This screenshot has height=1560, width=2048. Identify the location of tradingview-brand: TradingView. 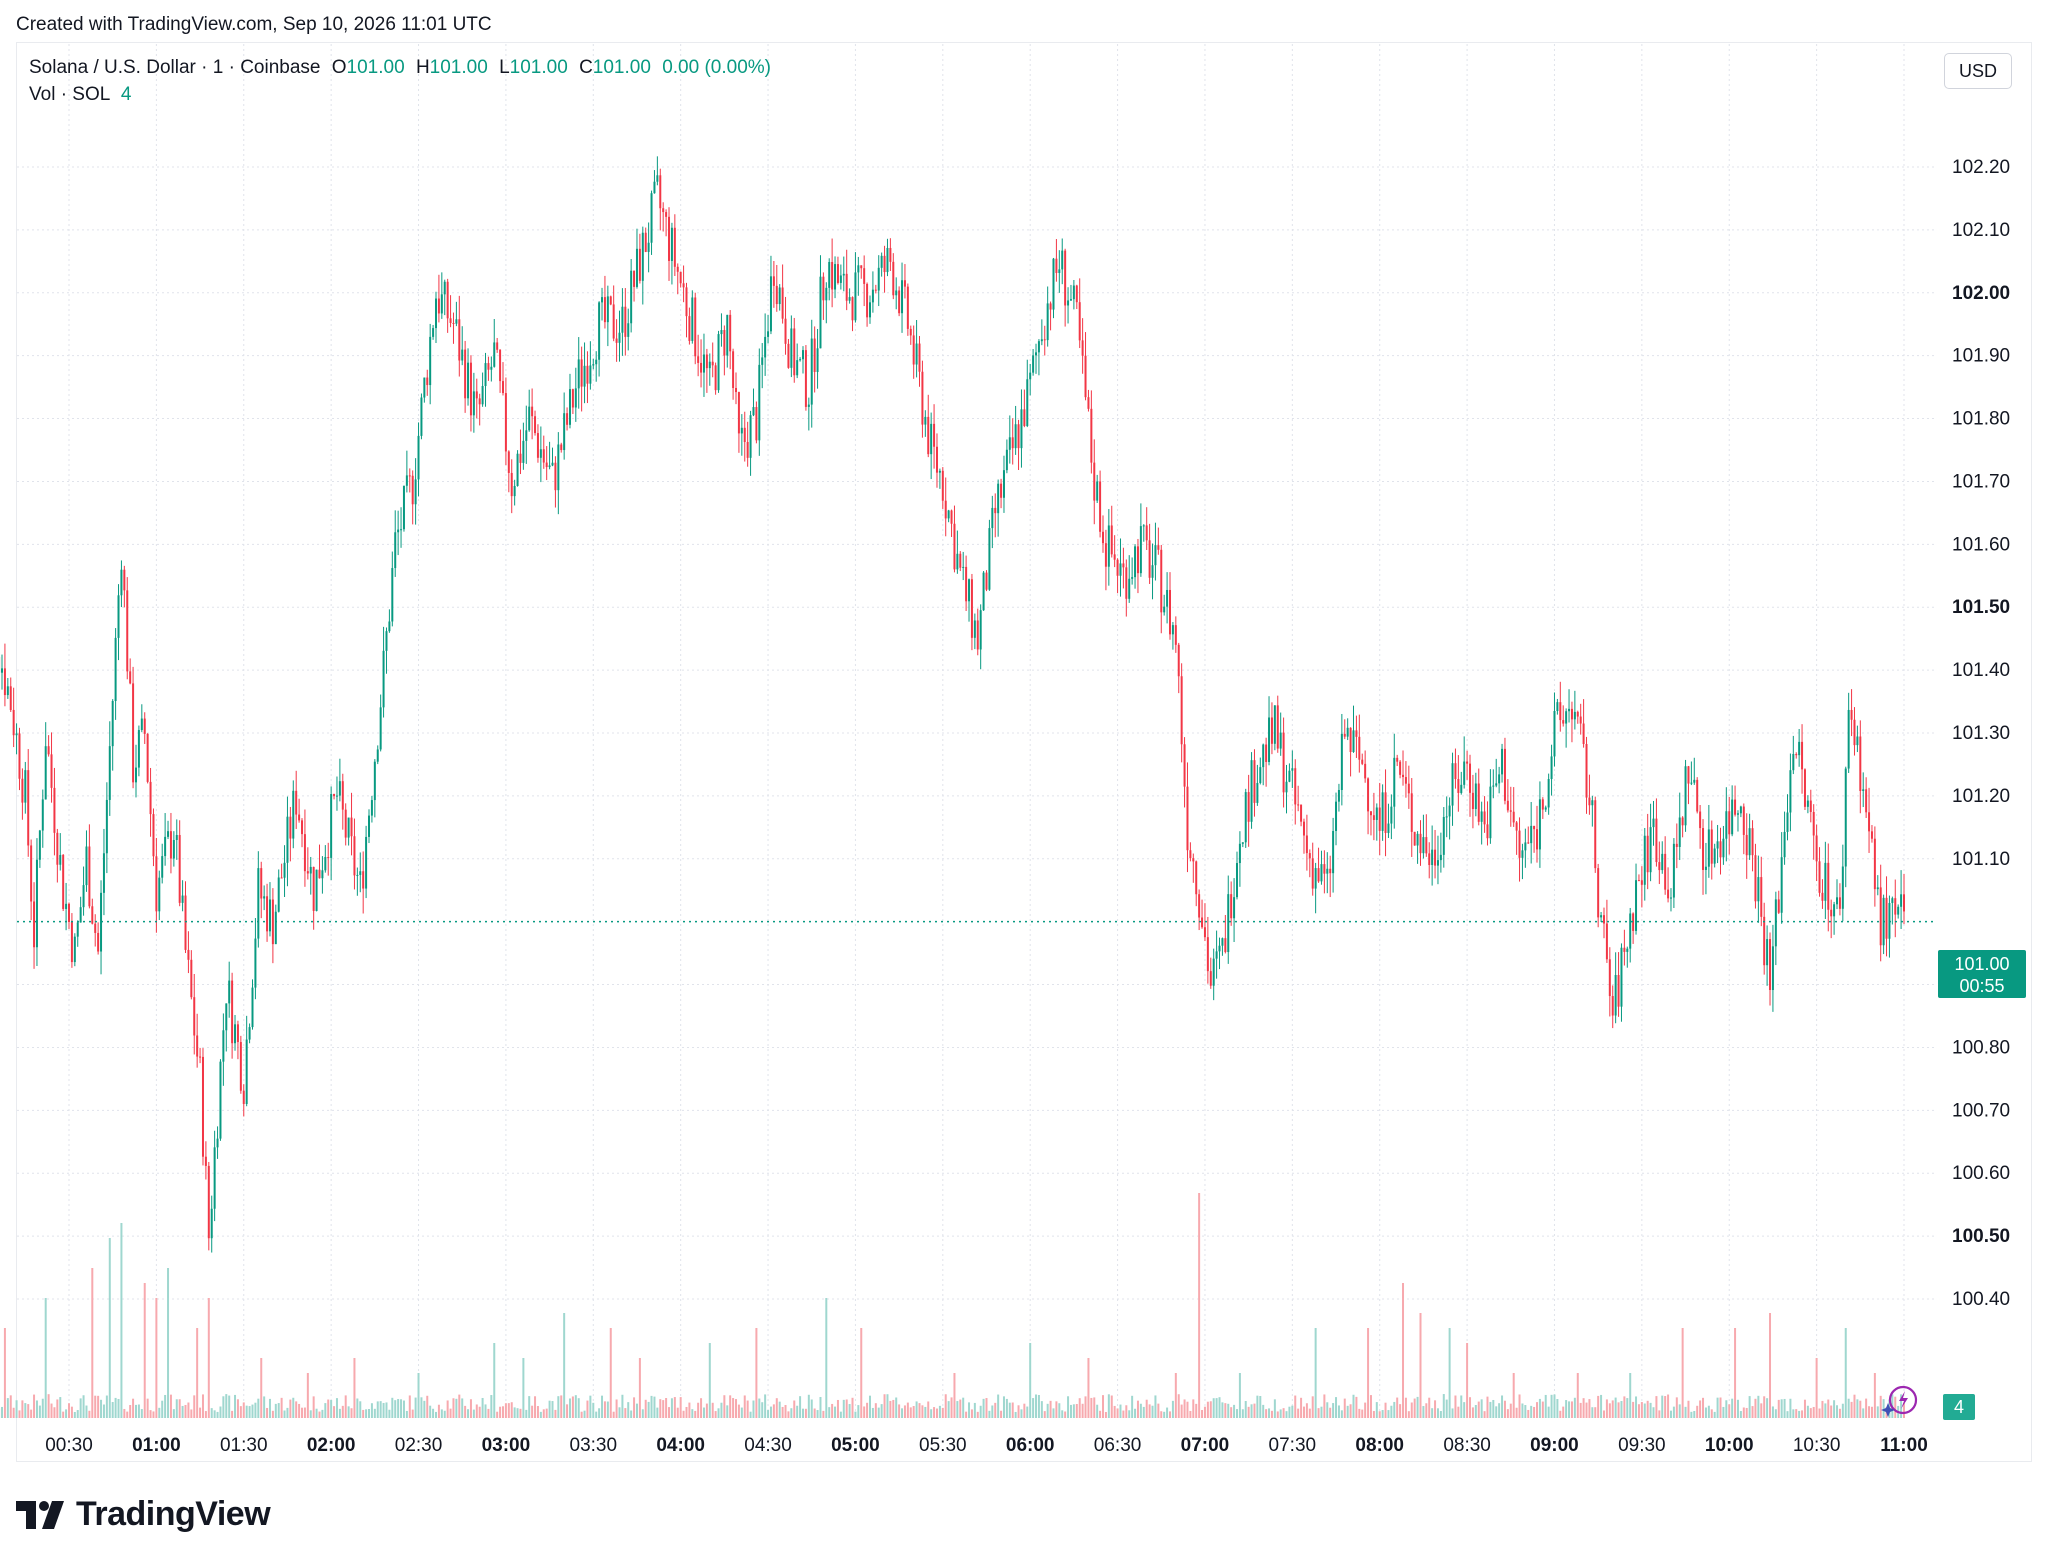
(143, 1514).